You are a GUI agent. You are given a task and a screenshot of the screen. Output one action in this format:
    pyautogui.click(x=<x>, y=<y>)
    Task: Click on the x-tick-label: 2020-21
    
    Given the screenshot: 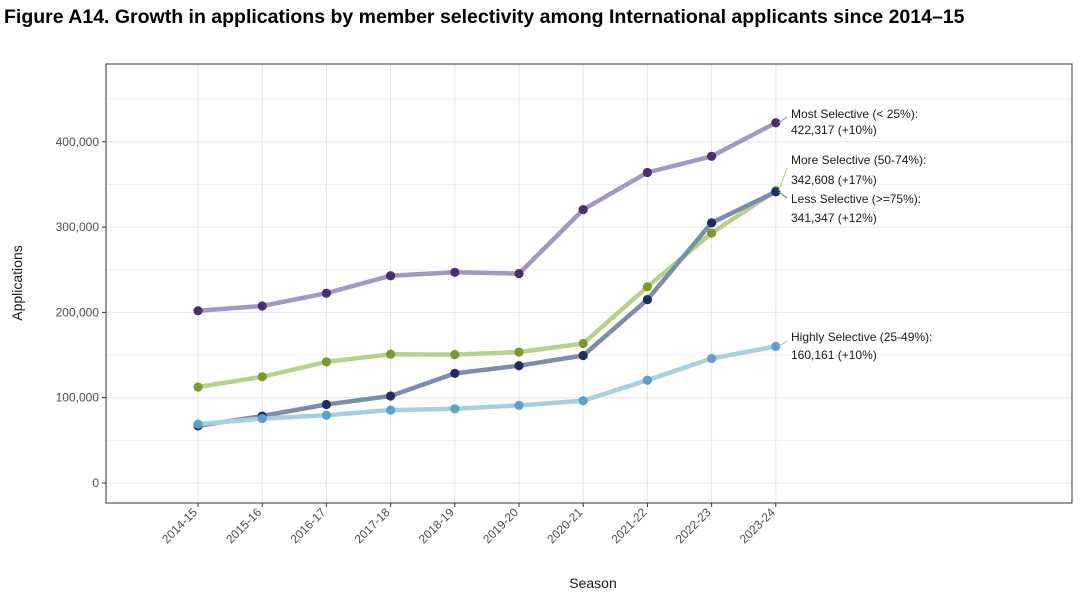 What is the action you would take?
    pyautogui.click(x=564, y=525)
    